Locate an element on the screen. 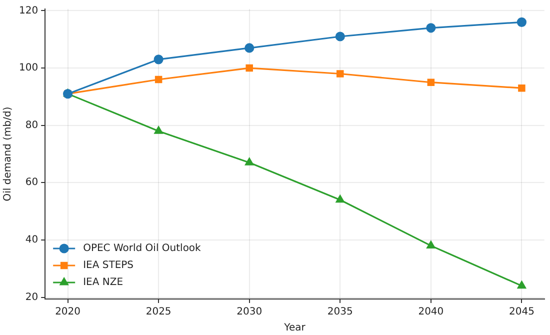 The height and width of the screenshot is (335, 550). x-tick-label: 2035 is located at coordinates (340, 312).